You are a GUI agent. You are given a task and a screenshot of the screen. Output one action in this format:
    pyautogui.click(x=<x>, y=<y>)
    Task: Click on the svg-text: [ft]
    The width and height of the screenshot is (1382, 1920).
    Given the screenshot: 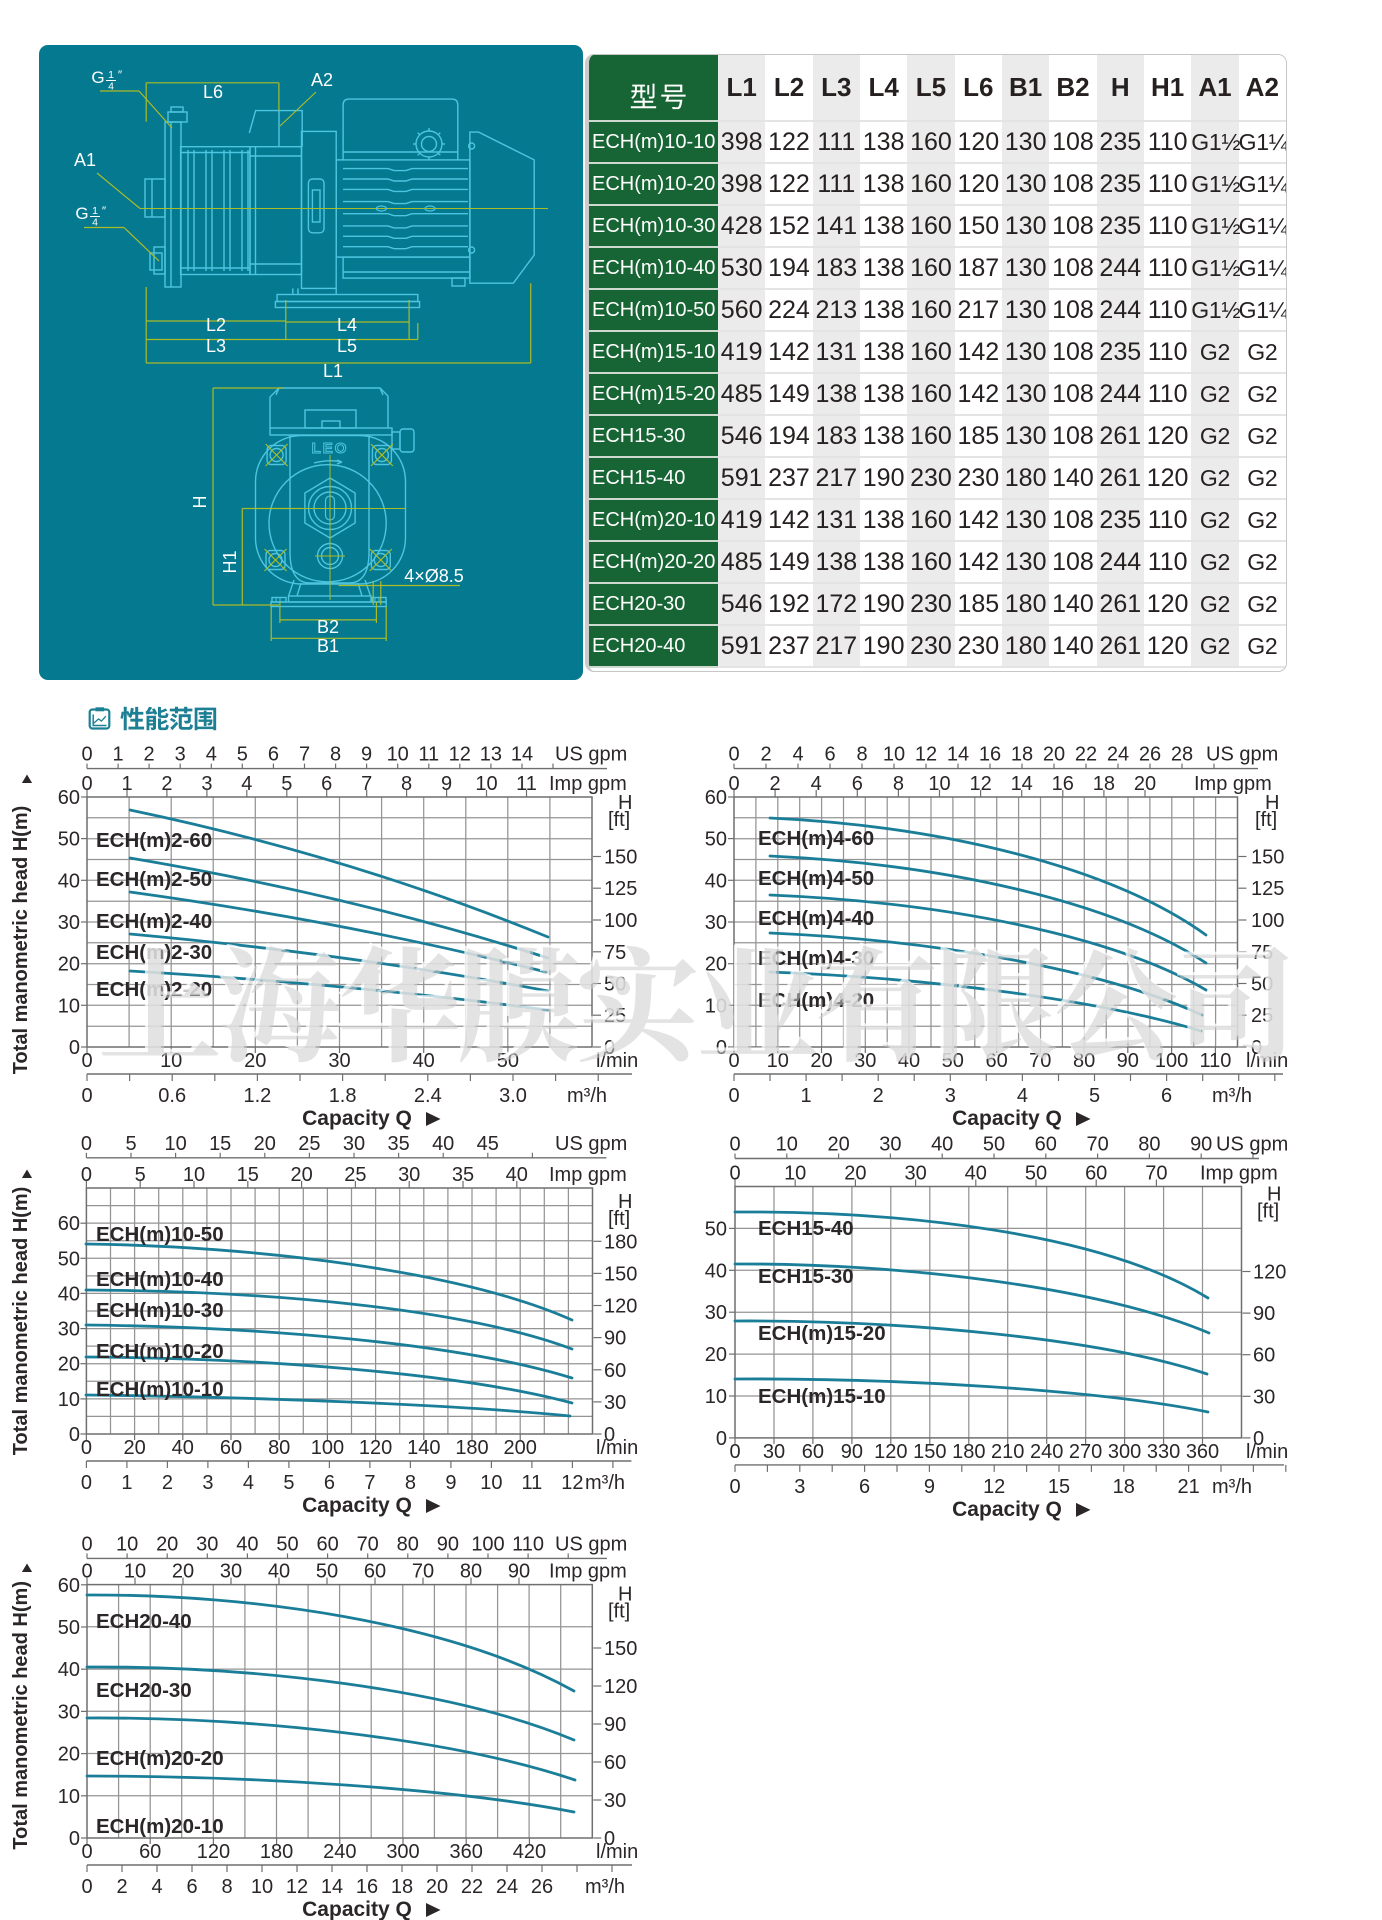 What is the action you would take?
    pyautogui.click(x=619, y=1612)
    